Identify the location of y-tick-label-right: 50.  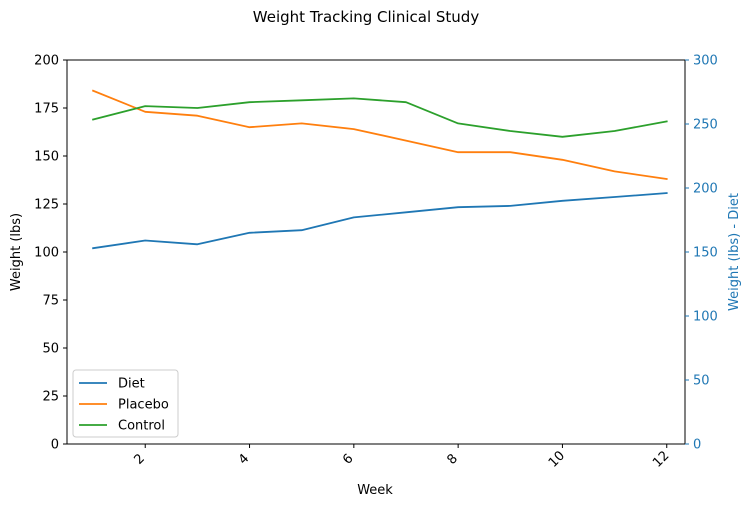
(701, 381).